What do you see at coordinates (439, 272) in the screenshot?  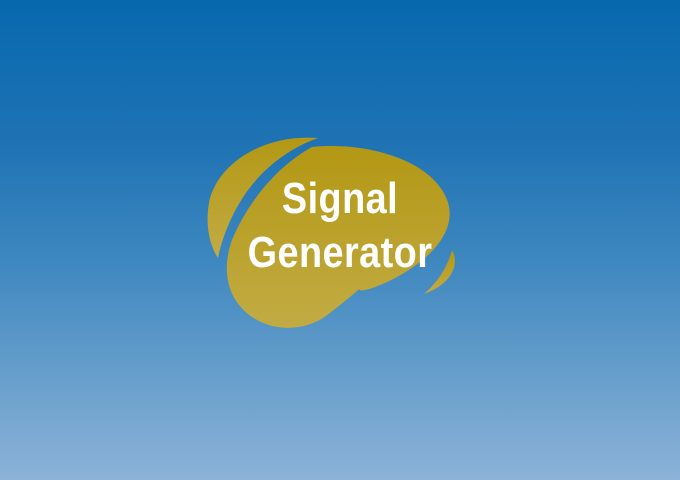 I see `logo-tail-icon` at bounding box center [439, 272].